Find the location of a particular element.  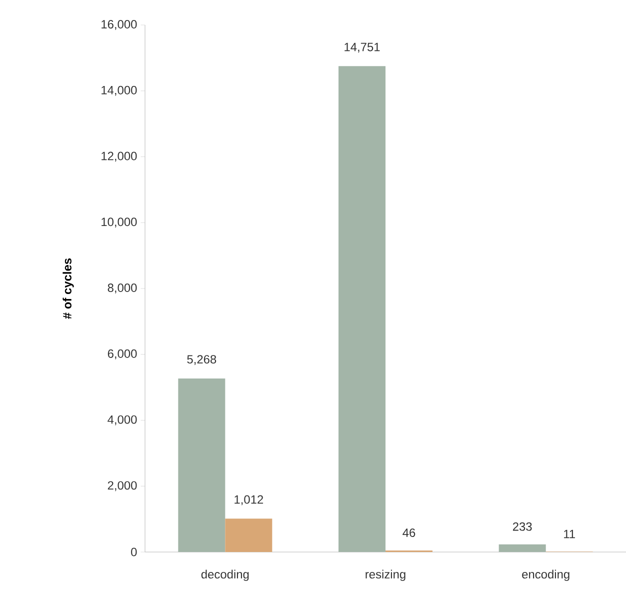

data-label: 233 is located at coordinates (522, 526).